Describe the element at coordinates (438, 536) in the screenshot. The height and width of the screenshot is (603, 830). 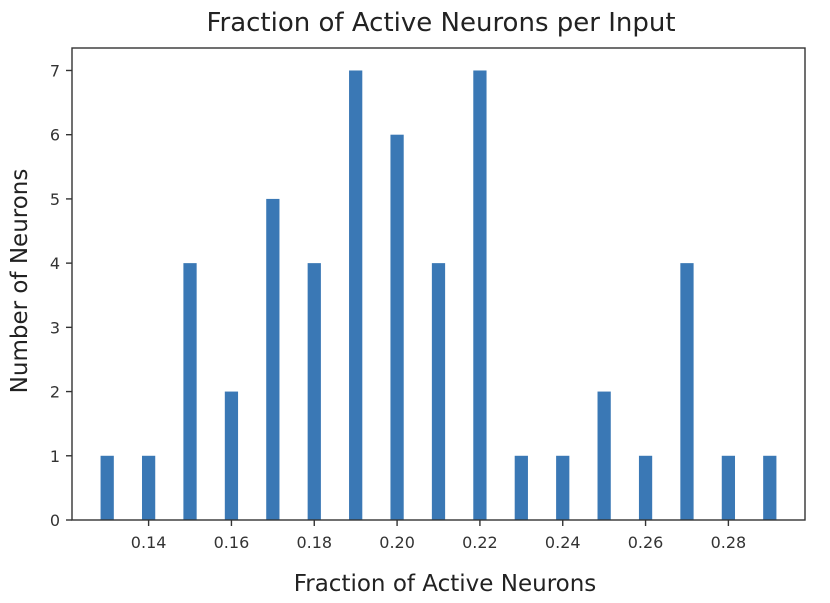
I see `x-axis-ticks: 0.14 0.16 0.18 0.20 0.22 0.24 0.26 0.28` at that location.